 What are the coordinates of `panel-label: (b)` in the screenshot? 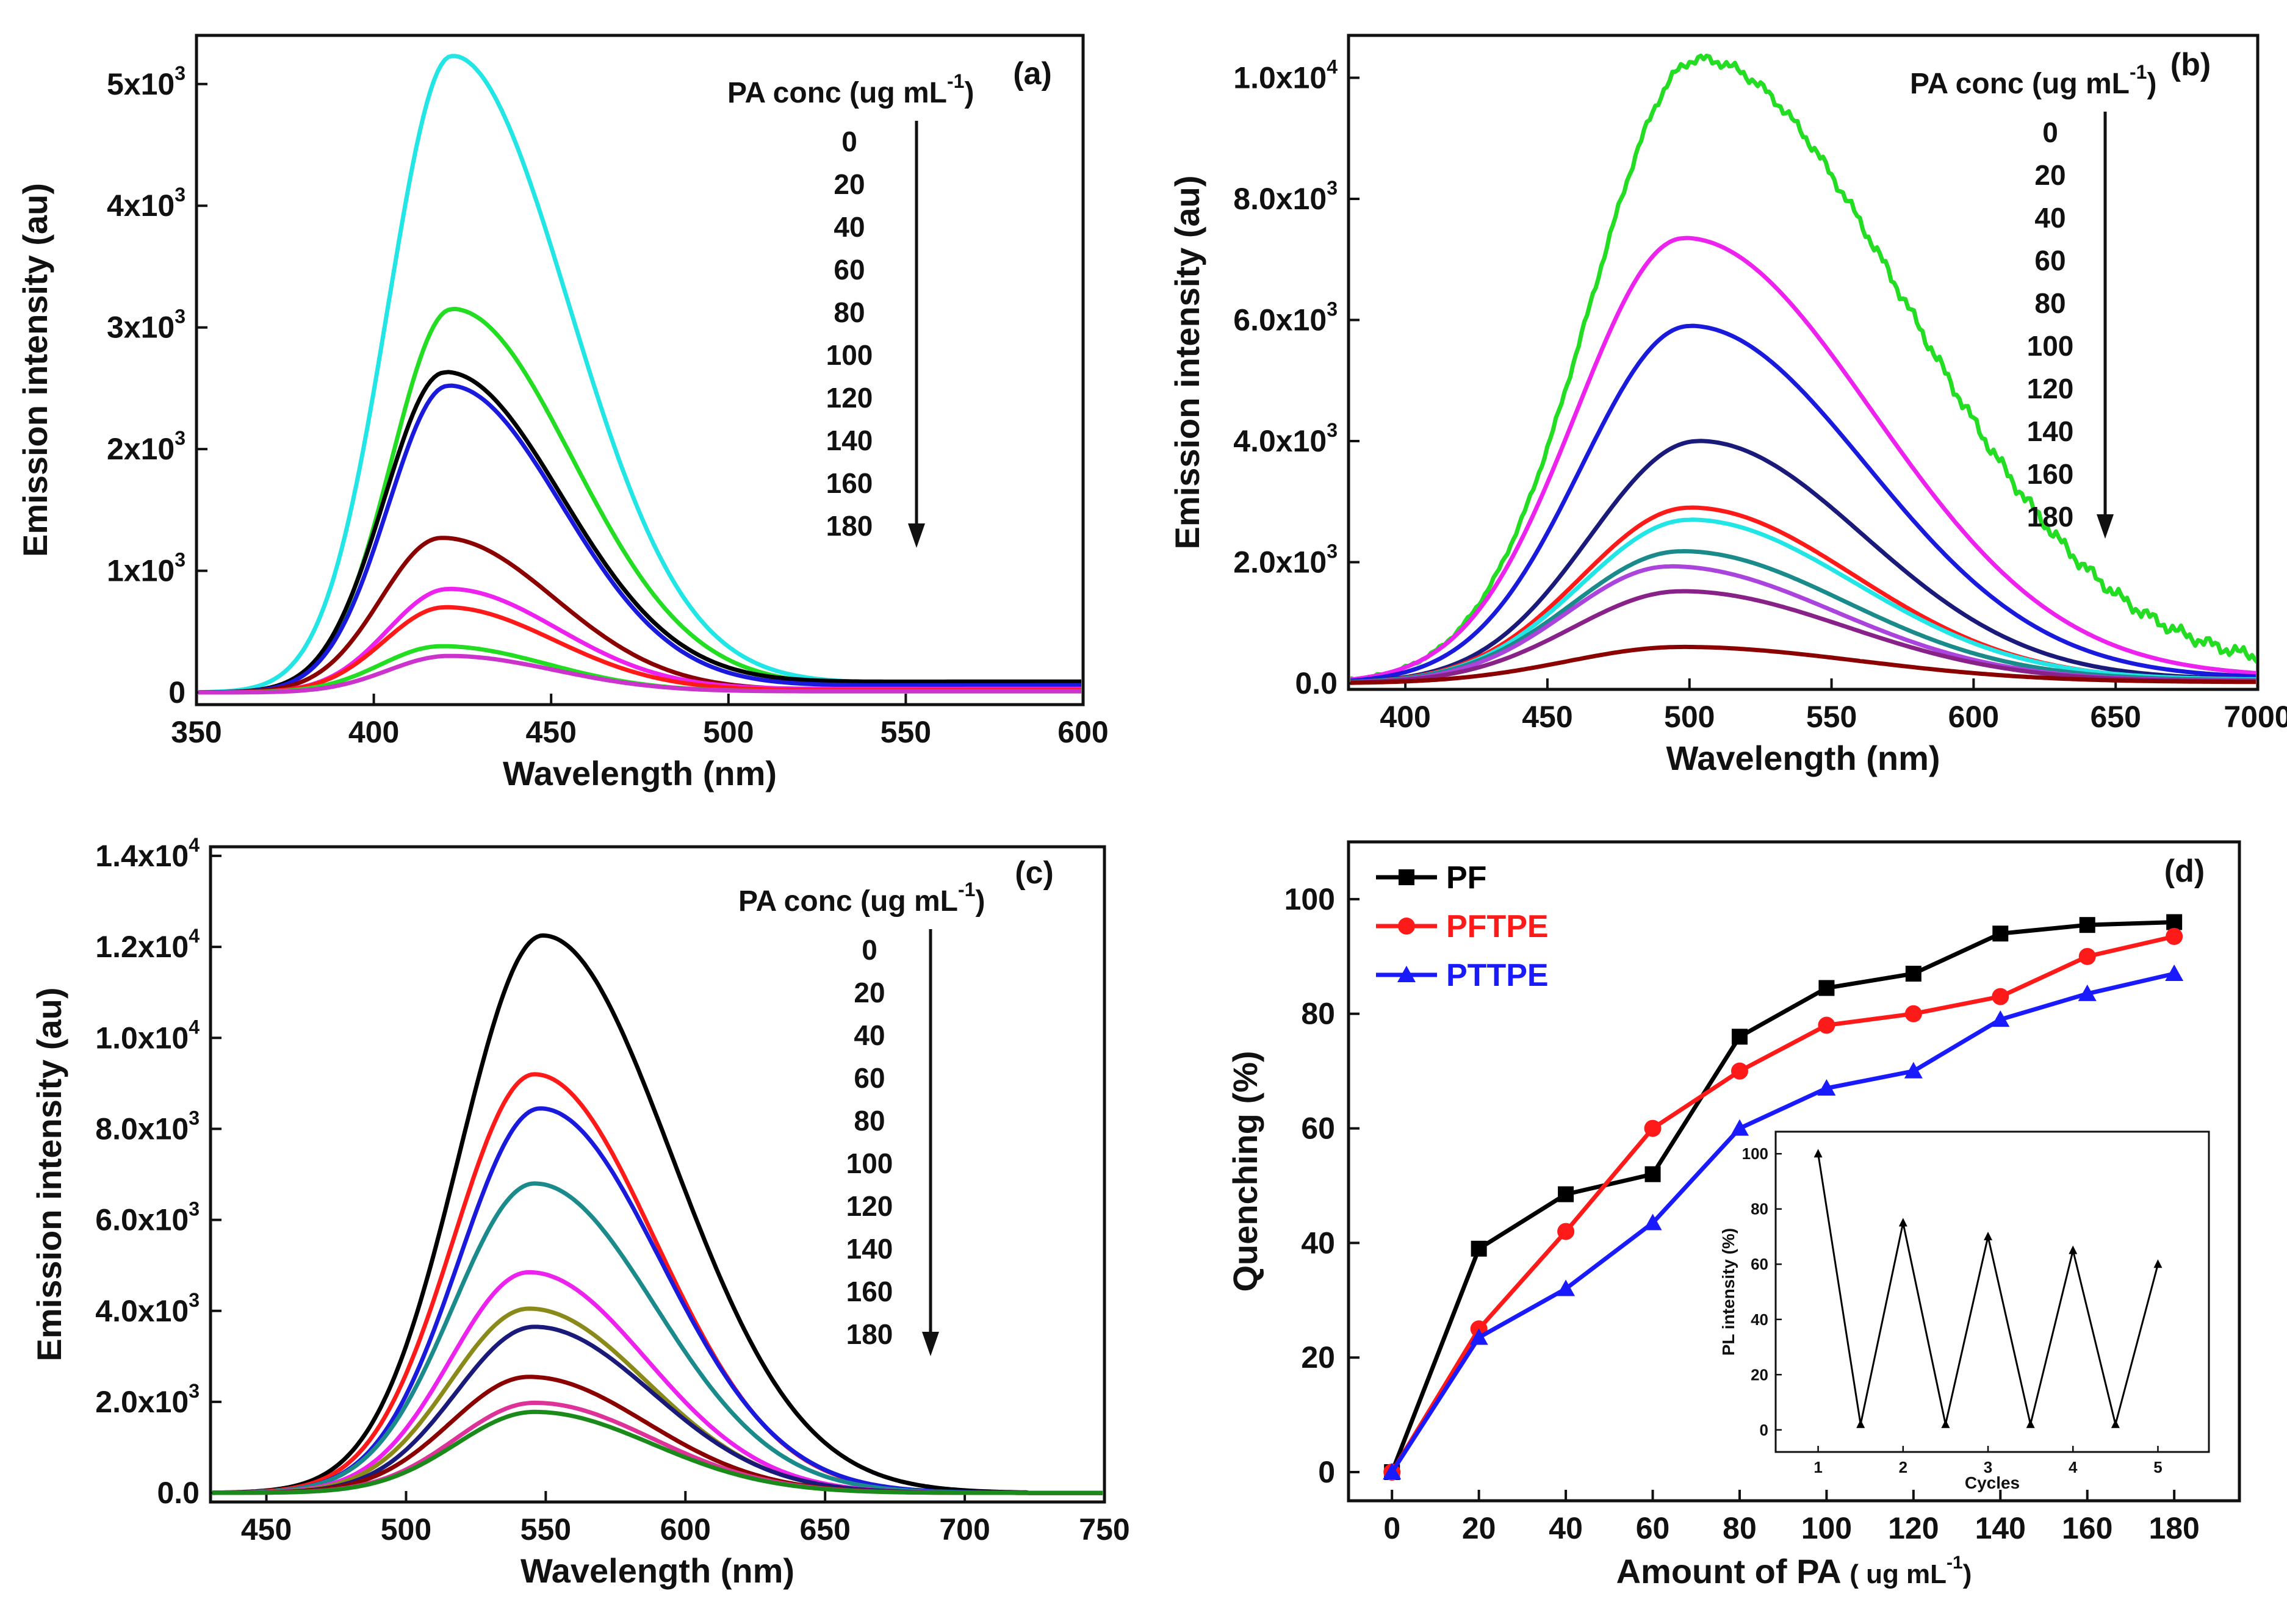 It's located at (2191, 64).